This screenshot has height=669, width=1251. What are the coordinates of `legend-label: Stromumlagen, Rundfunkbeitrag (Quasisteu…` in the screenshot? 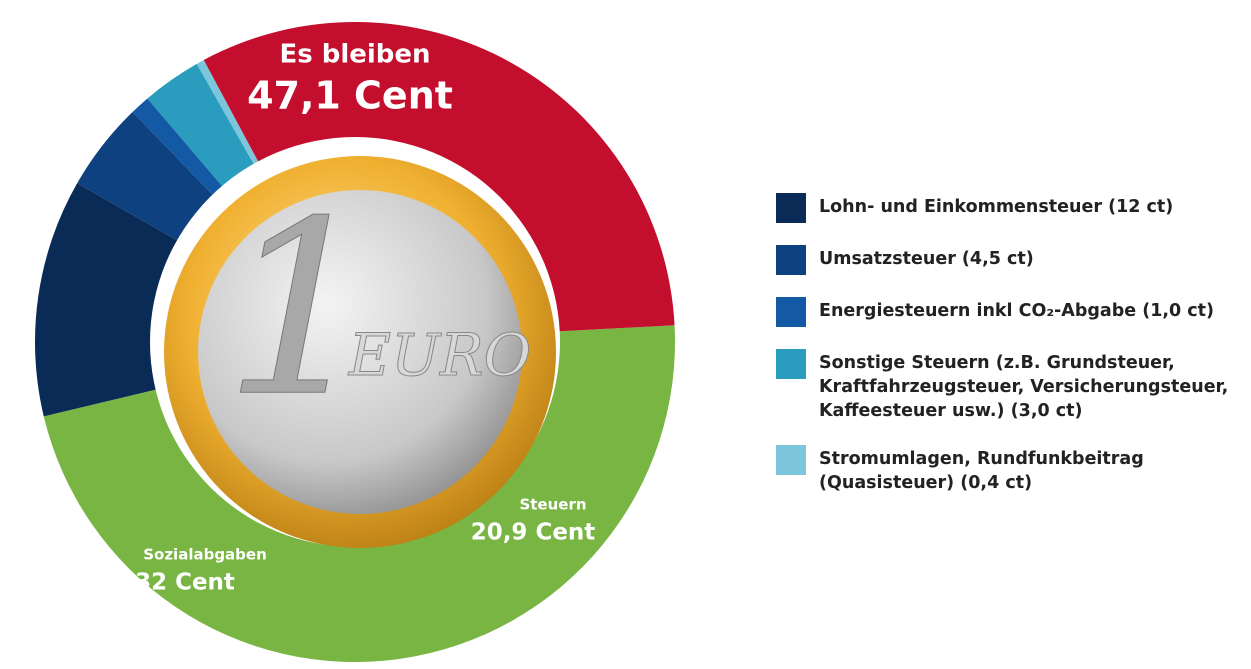 It's located at (981, 471).